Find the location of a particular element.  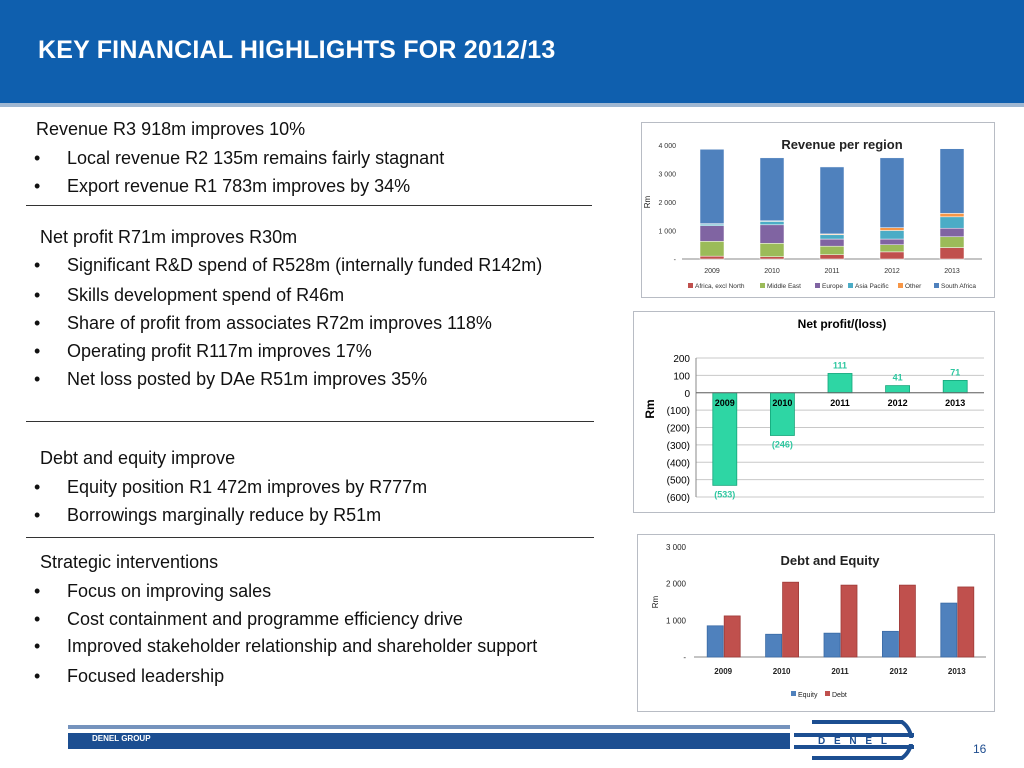

y-tick-label: (100) is located at coordinates (678, 411).